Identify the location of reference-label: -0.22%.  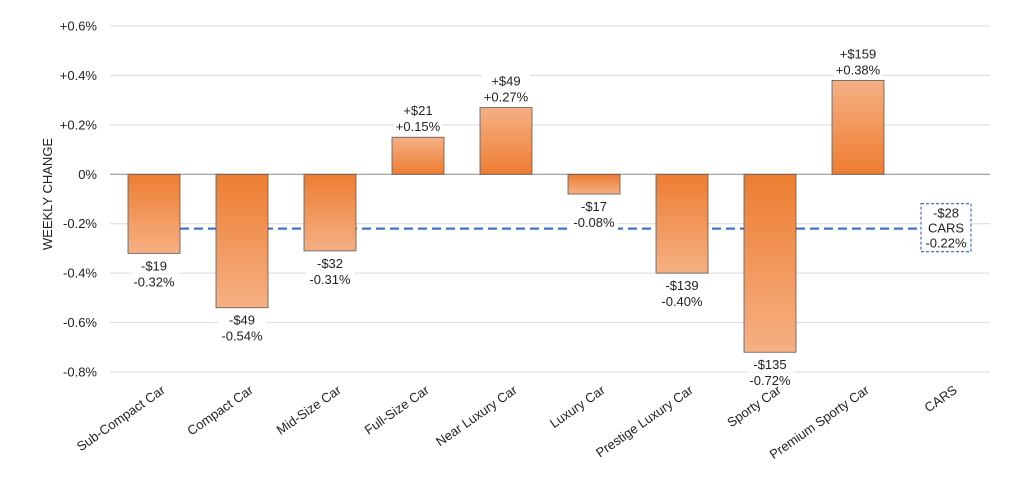
(946, 243).